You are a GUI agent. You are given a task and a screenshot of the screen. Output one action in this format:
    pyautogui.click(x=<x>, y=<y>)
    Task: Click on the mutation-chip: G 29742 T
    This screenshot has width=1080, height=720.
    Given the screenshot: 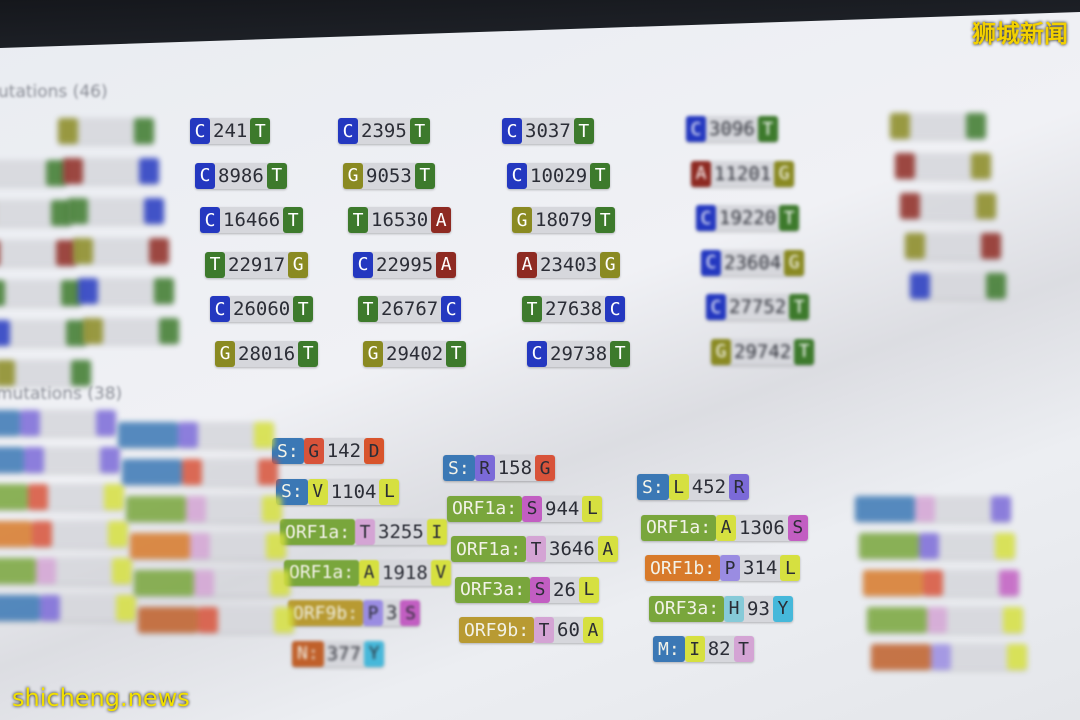 What is the action you would take?
    pyautogui.click(x=763, y=351)
    